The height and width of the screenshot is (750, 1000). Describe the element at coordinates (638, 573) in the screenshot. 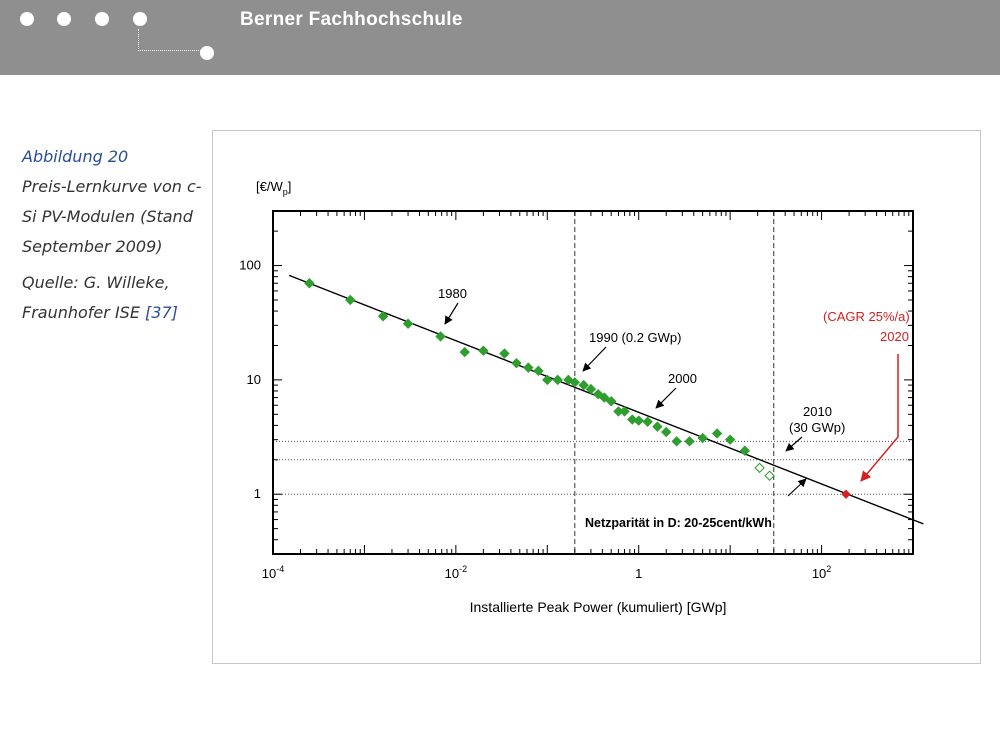

I see `x-tick-label: 1` at that location.